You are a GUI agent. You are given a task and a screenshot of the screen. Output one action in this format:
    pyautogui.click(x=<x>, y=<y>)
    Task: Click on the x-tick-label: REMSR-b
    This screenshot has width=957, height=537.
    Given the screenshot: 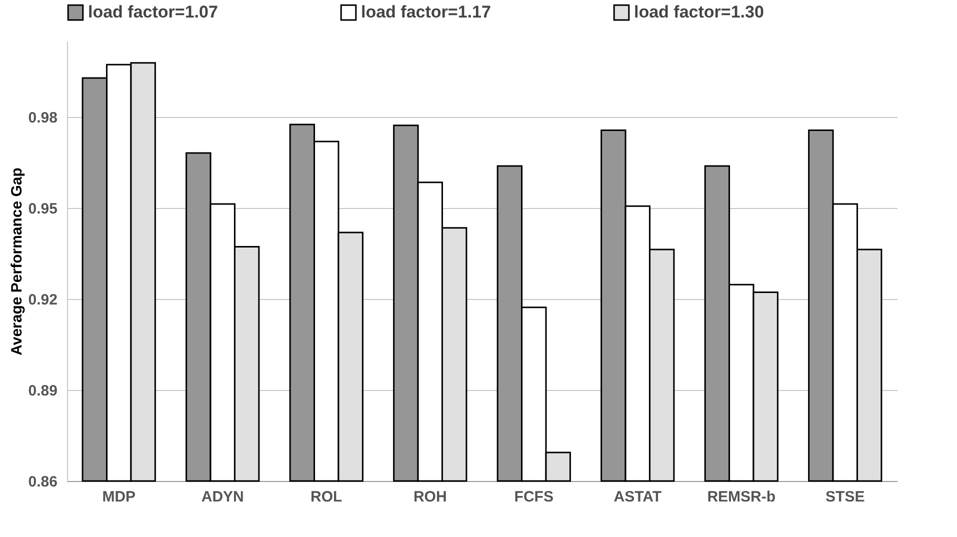 What is the action you would take?
    pyautogui.click(x=741, y=497)
    